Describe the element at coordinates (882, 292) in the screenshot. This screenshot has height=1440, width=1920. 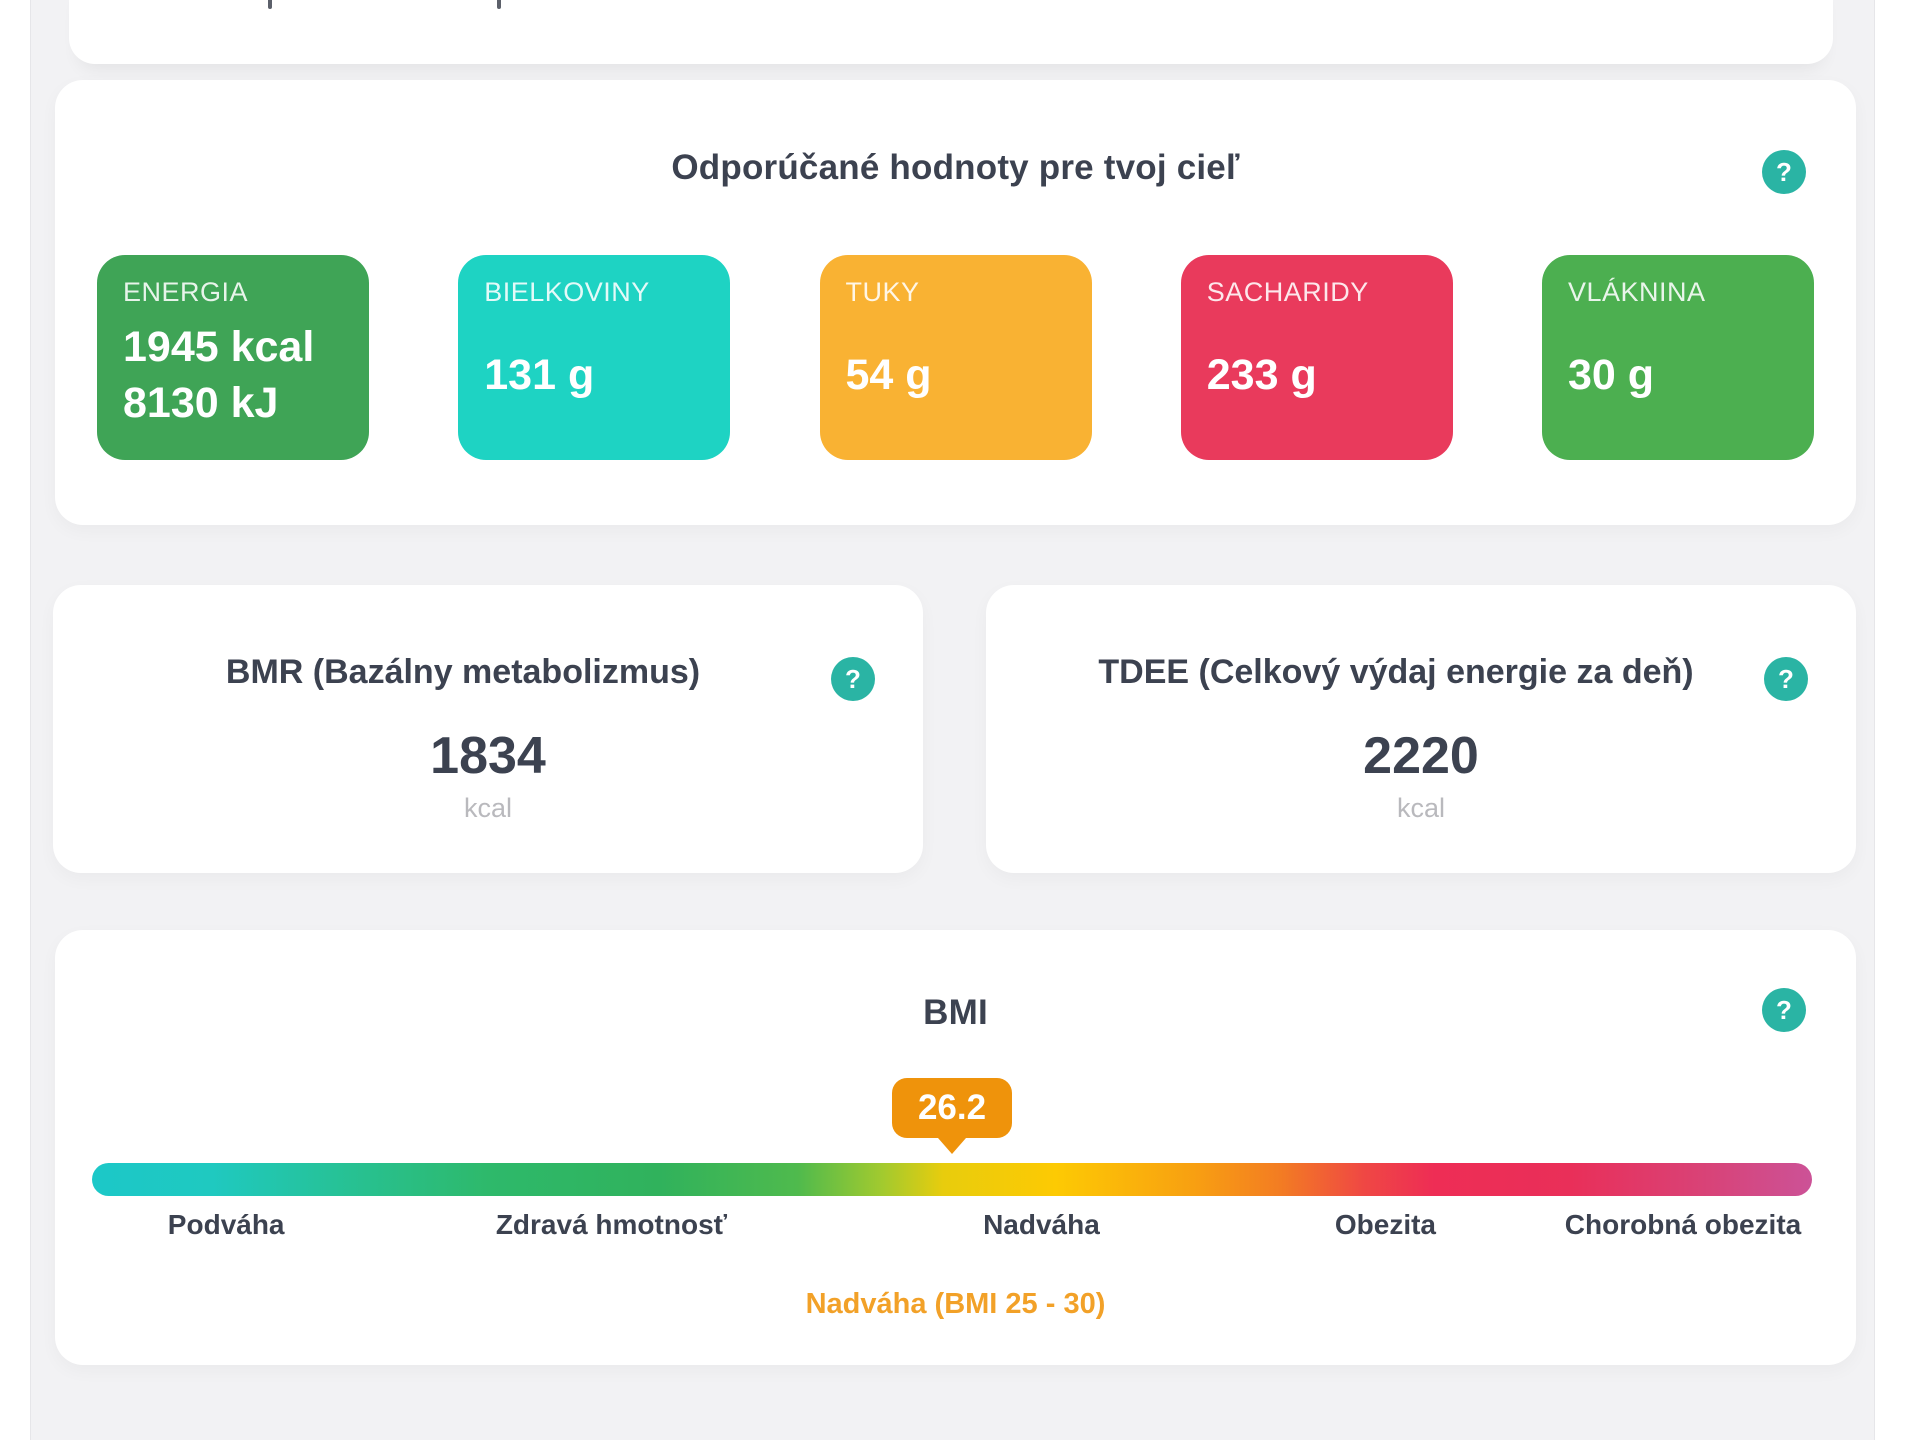
I see `tile-label: TUKY` at that location.